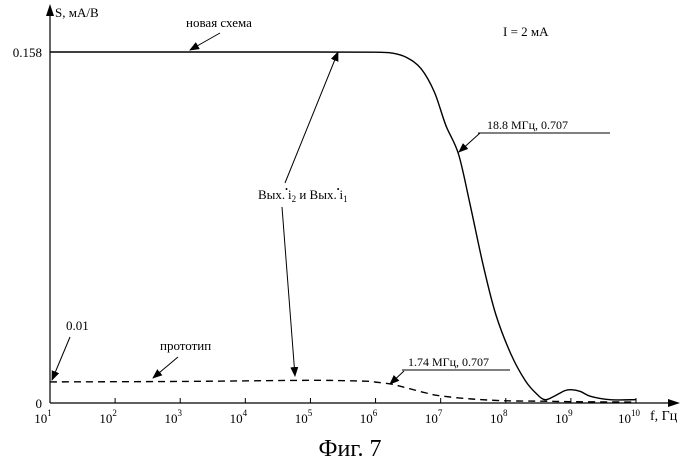  Describe the element at coordinates (205, 41) in the screenshot. I see `new-scheme-leader` at that location.